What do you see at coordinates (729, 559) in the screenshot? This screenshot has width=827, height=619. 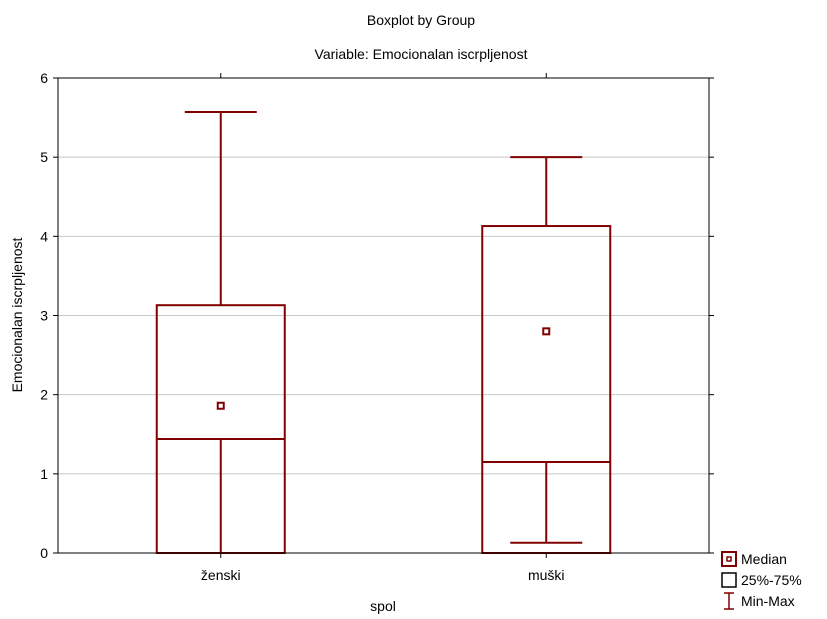 I see `square-point-icon-inner` at bounding box center [729, 559].